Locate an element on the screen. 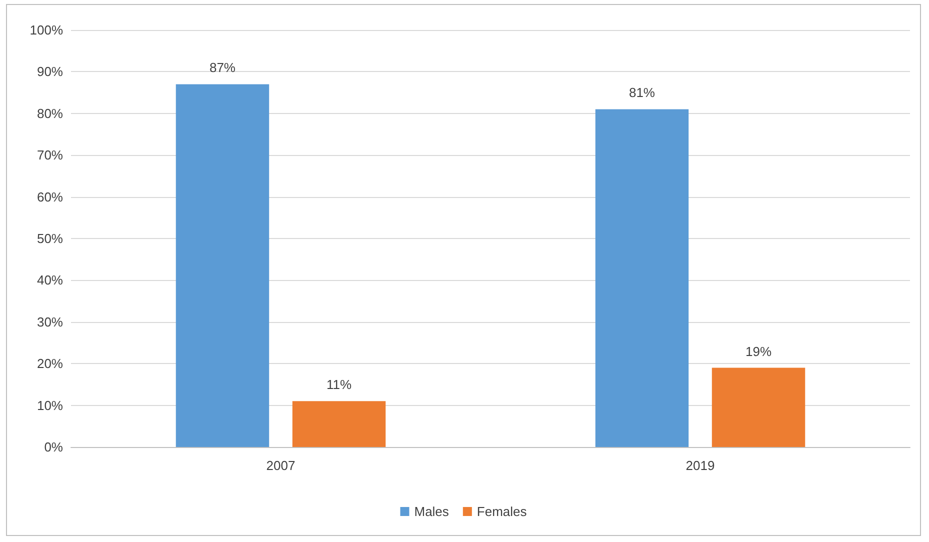 The image size is (929, 542). y-tick-label: 50% is located at coordinates (50, 238).